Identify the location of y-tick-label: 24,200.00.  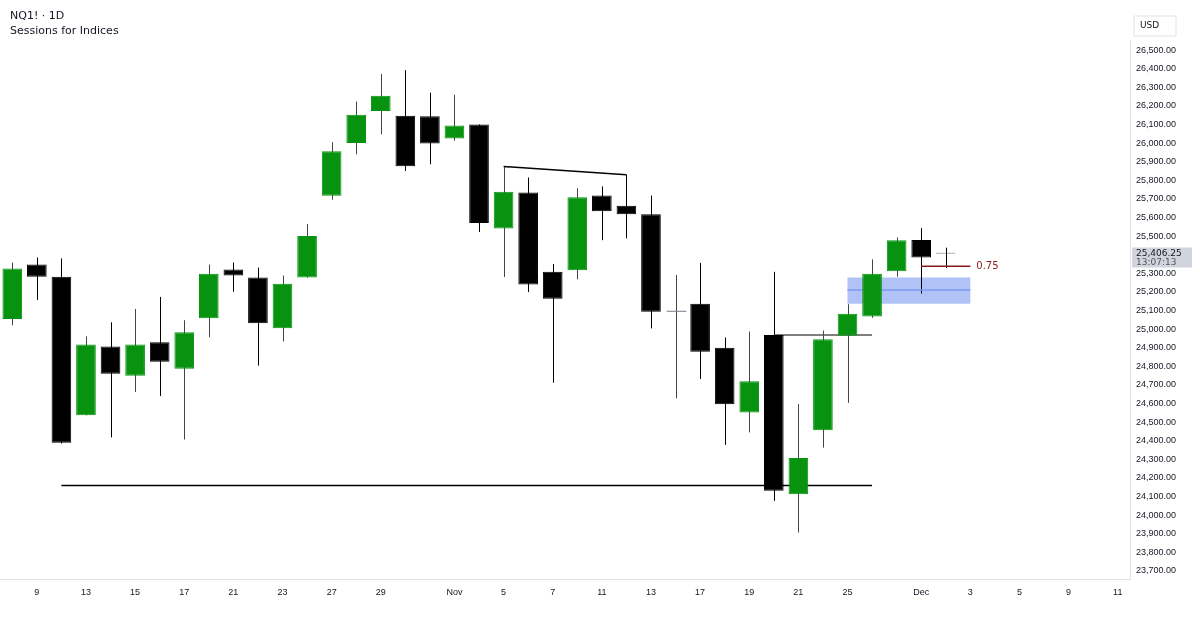
(1156, 477).